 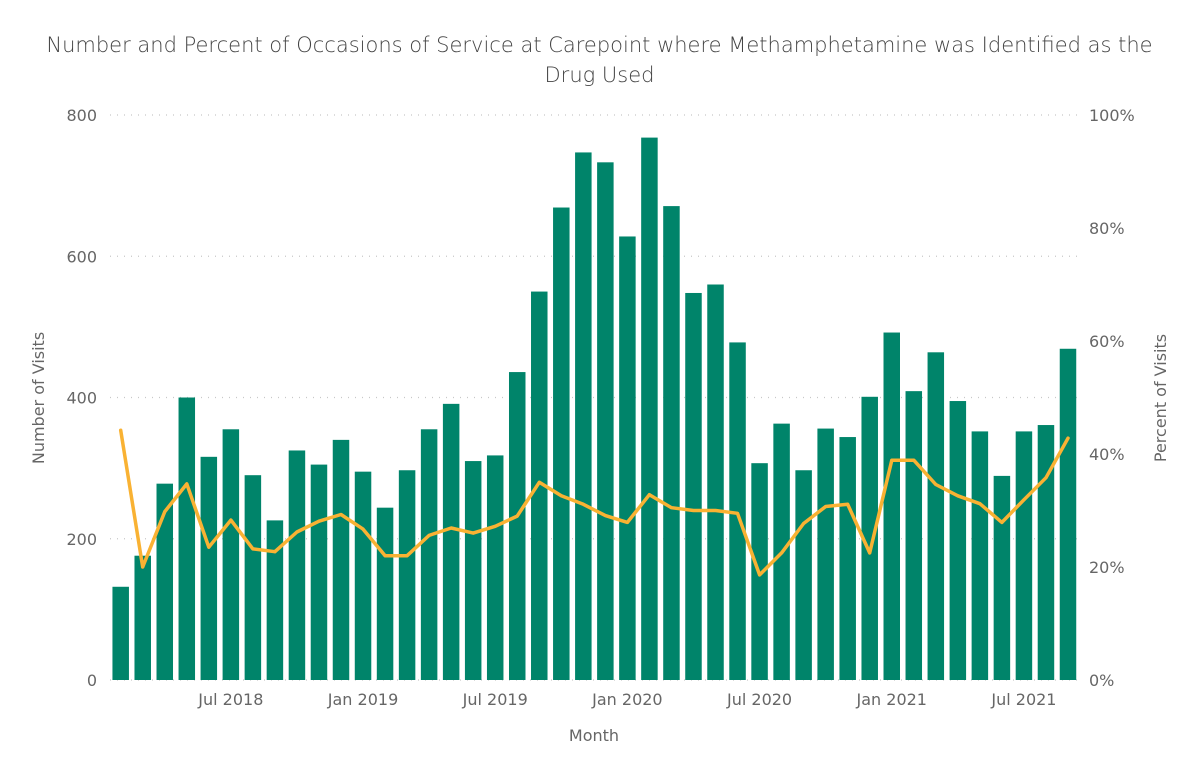 What do you see at coordinates (81, 539) in the screenshot?
I see `y-tick-label: 200` at bounding box center [81, 539].